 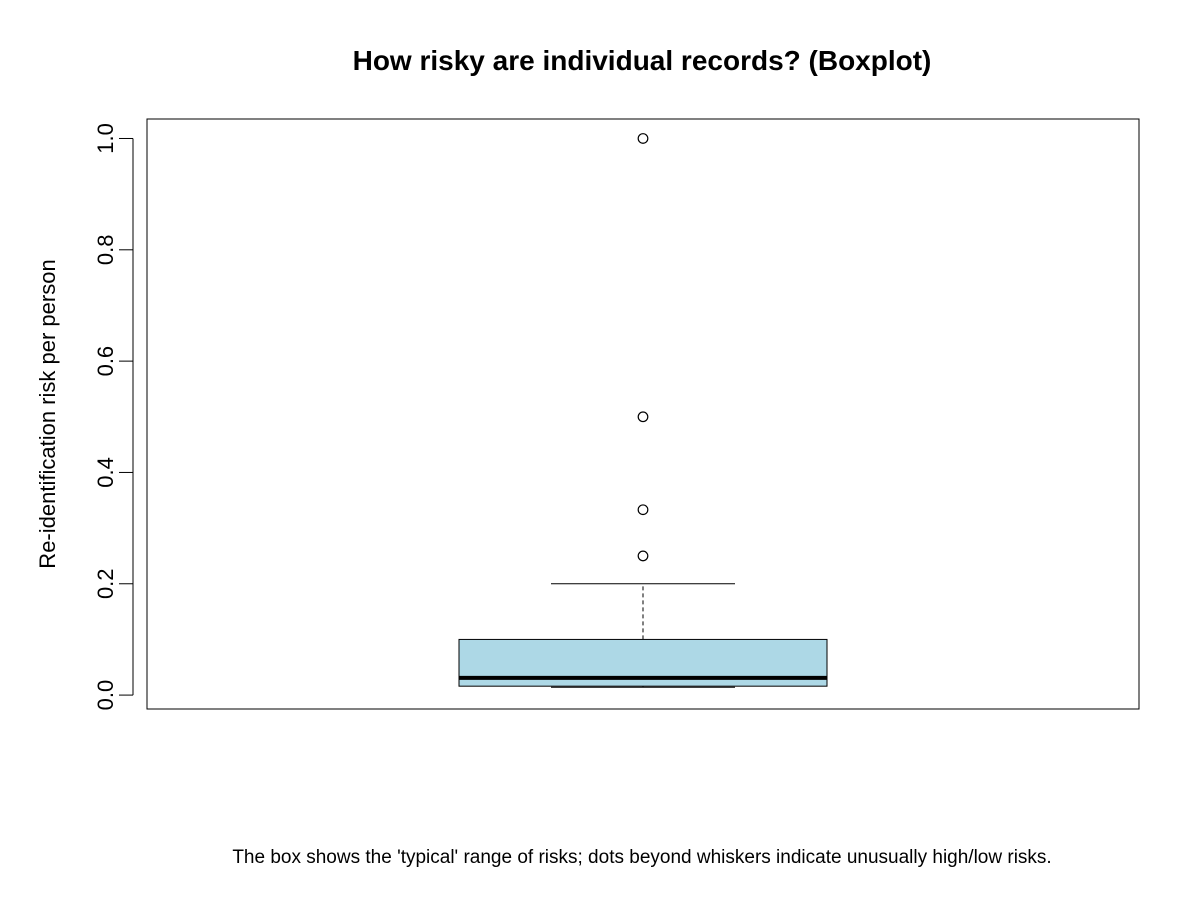 I want to click on y-axis: 0.0 0.2 0.4 0.6 0.8 1.0, so click(x=113, y=417).